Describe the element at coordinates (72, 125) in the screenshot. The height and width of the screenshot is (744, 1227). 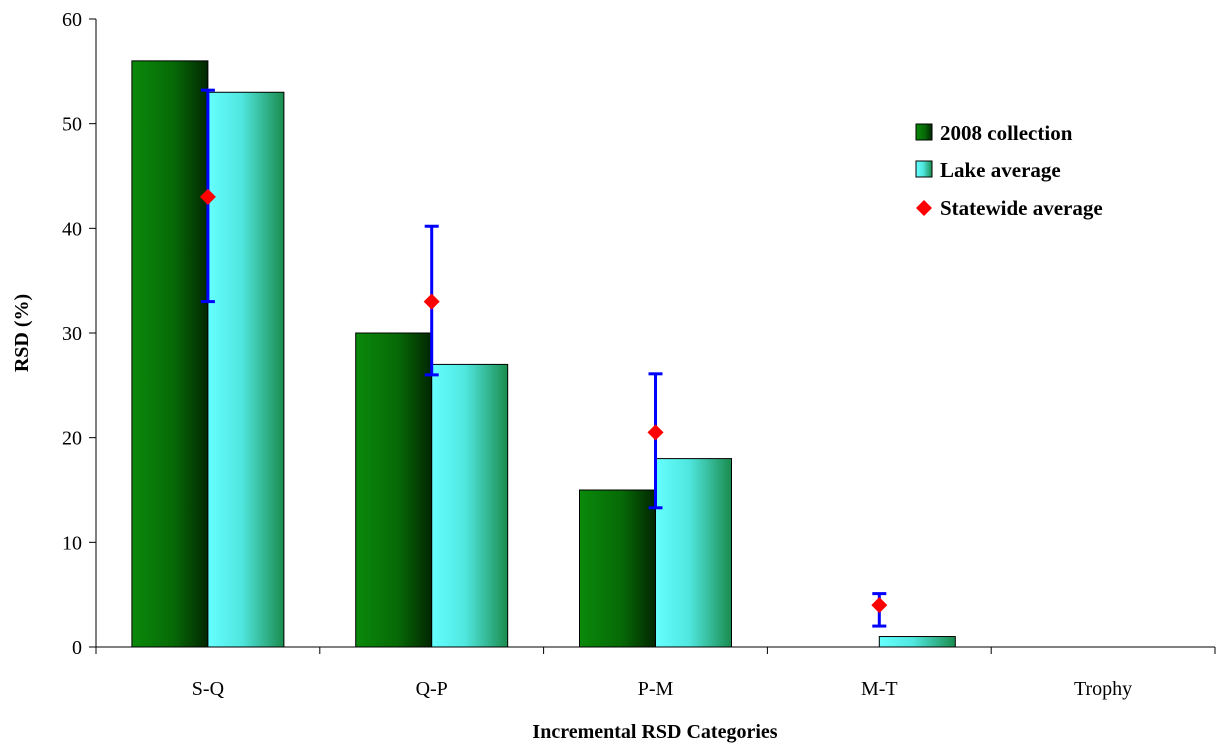
I see `y-tick-label: 50` at that location.